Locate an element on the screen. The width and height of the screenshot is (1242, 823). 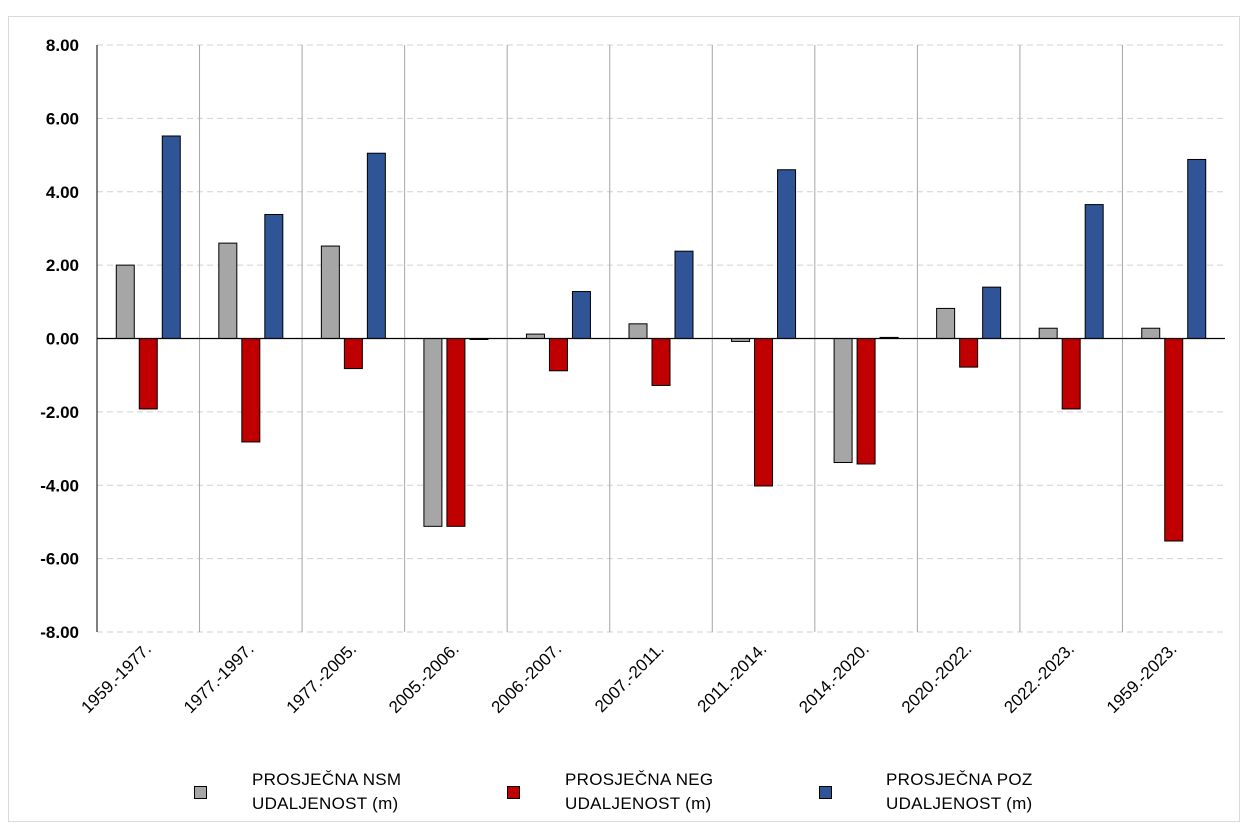
y-tick-label: 2.00 is located at coordinates (62, 265).